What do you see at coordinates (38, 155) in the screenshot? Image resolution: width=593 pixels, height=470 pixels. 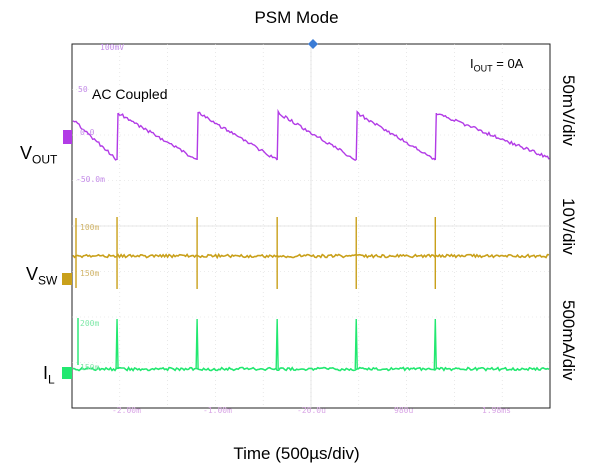 I see `vout-channel-label: VOUT` at bounding box center [38, 155].